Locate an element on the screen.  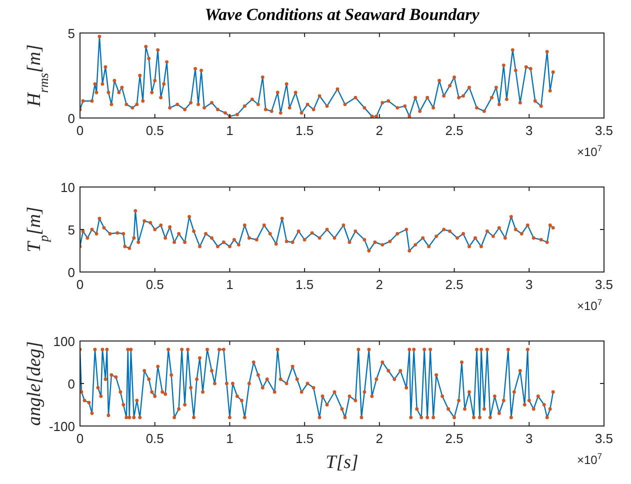
chart-title: Wave Conditions at Seaward Boundary is located at coordinates (342, 14).